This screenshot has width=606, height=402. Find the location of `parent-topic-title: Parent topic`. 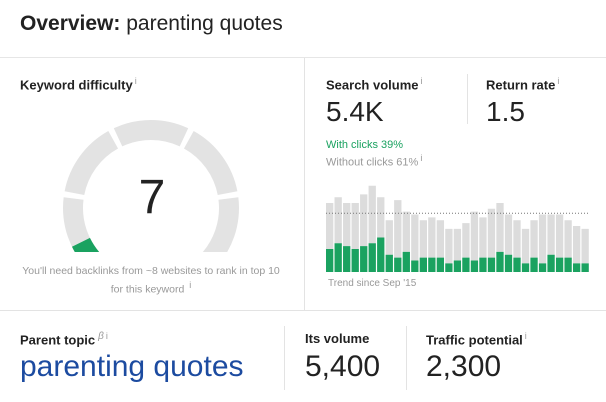

parent-topic-title: Parent topic is located at coordinates (58, 340).